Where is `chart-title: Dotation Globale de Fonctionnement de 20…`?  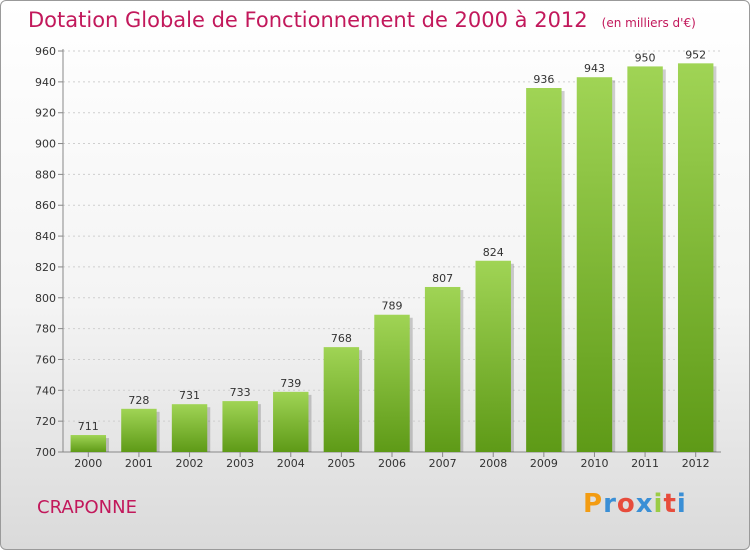
chart-title: Dotation Globale de Fonctionnement de 20… is located at coordinates (362, 20).